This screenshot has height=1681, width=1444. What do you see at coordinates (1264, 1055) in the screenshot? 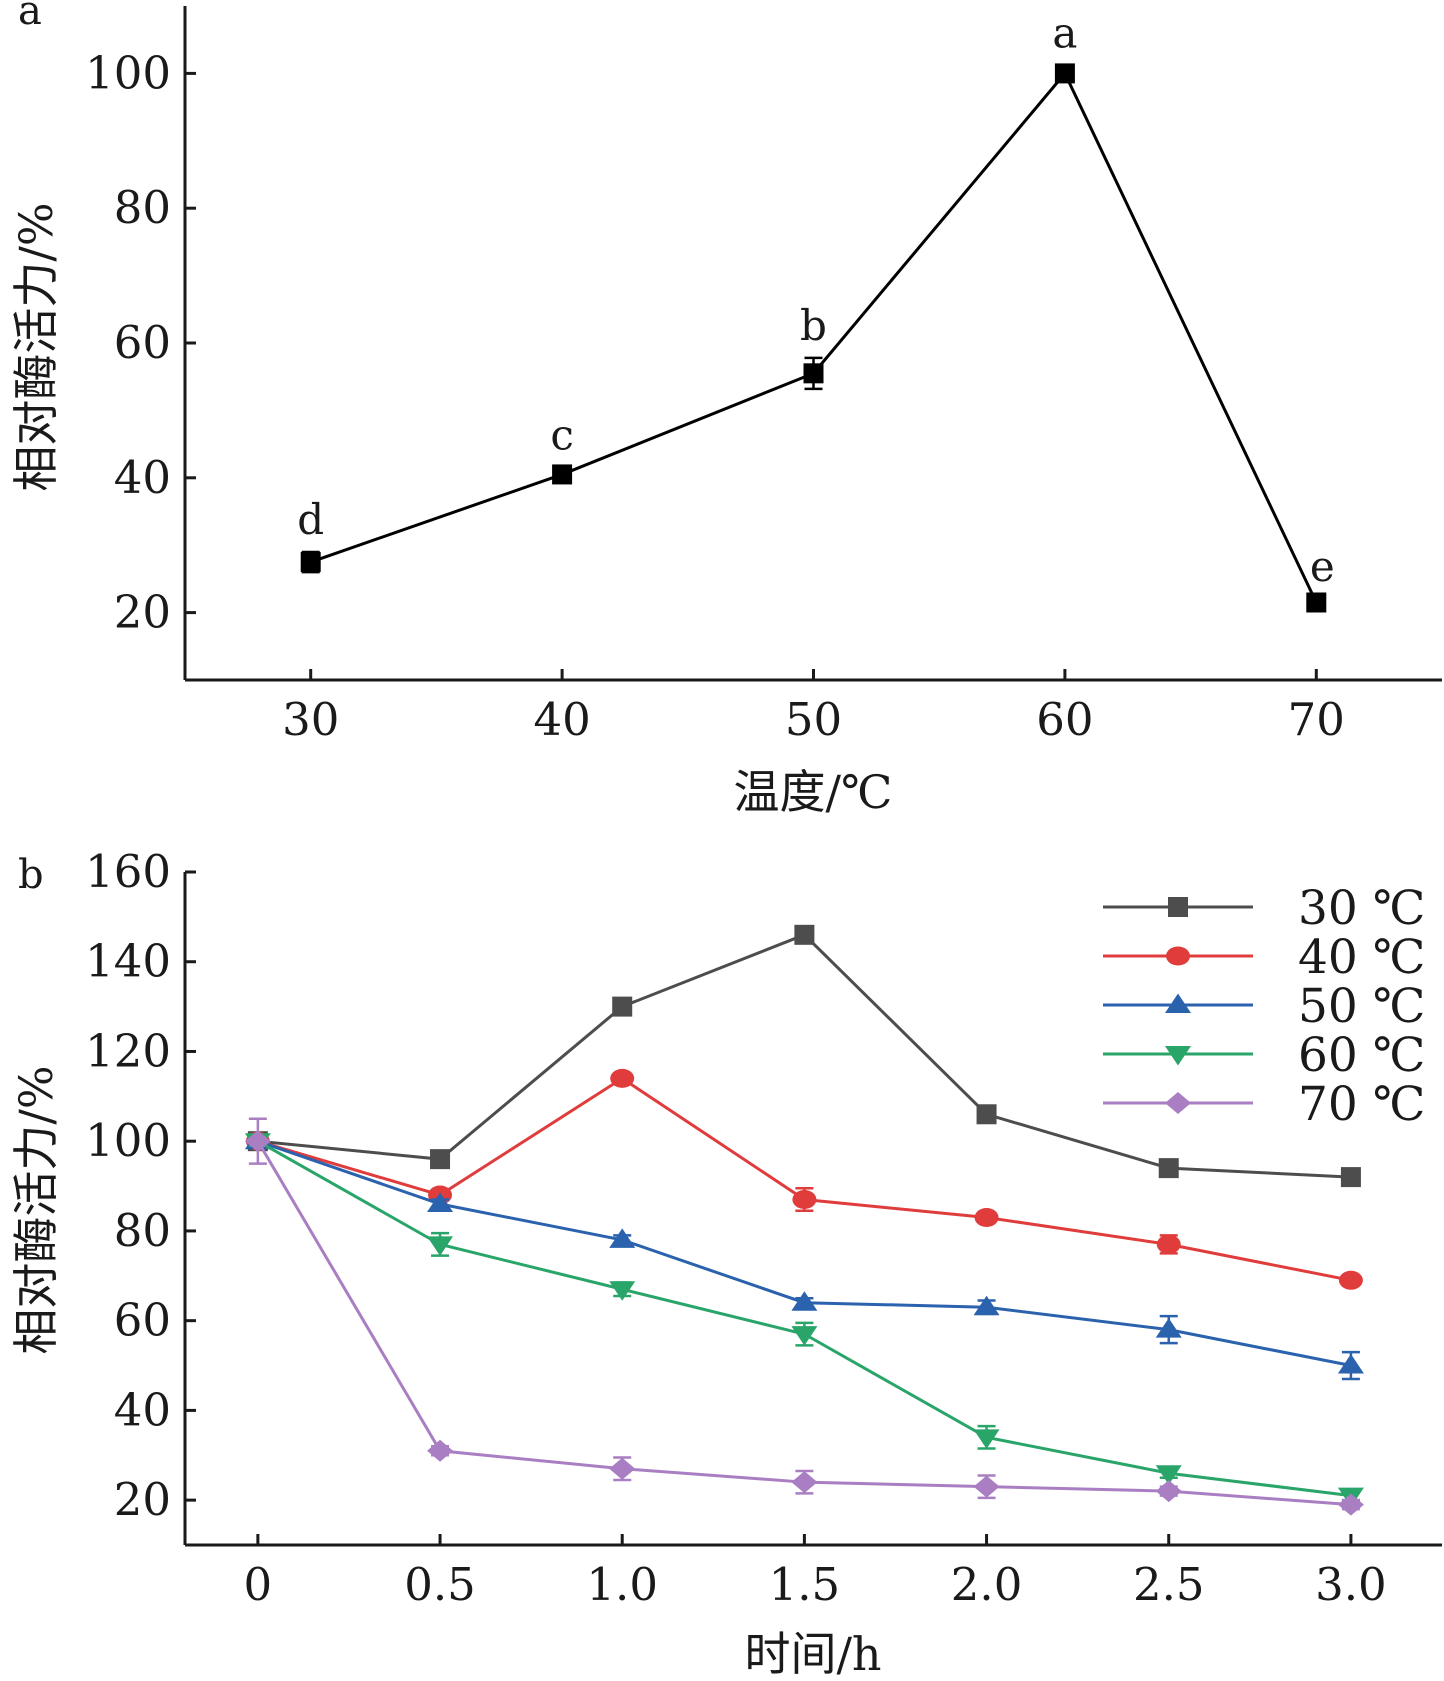
I see `legend-item: 60 ℃` at bounding box center [1264, 1055].